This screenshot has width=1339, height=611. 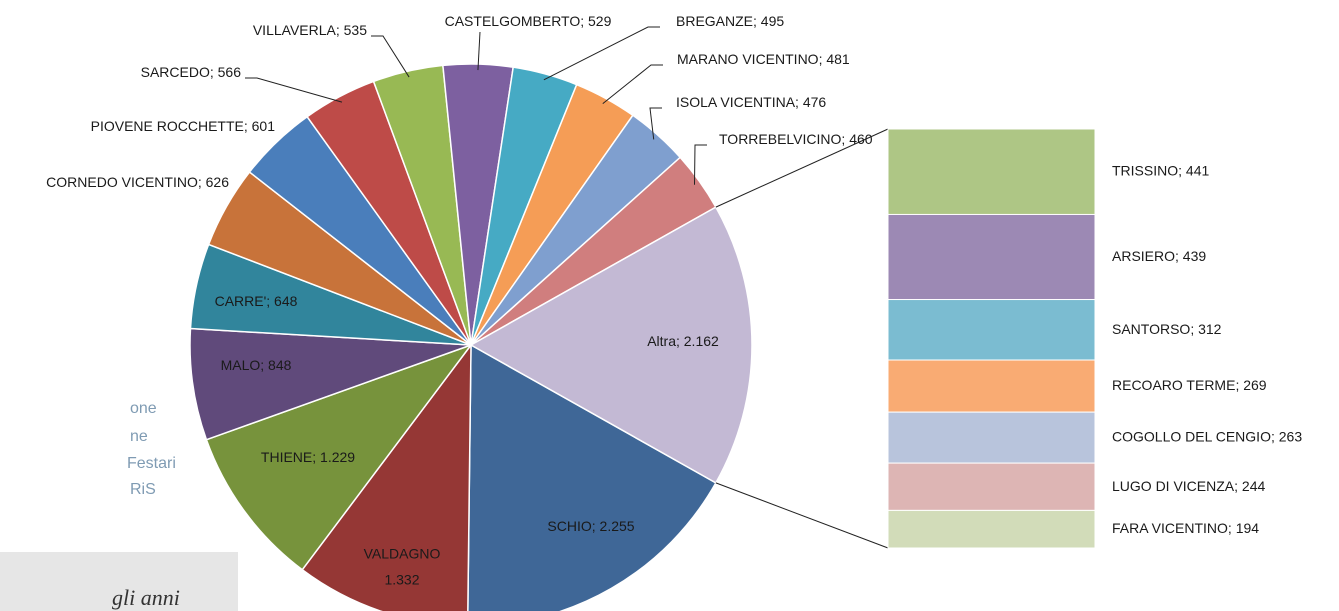 I want to click on label-value: 848, so click(x=280, y=365).